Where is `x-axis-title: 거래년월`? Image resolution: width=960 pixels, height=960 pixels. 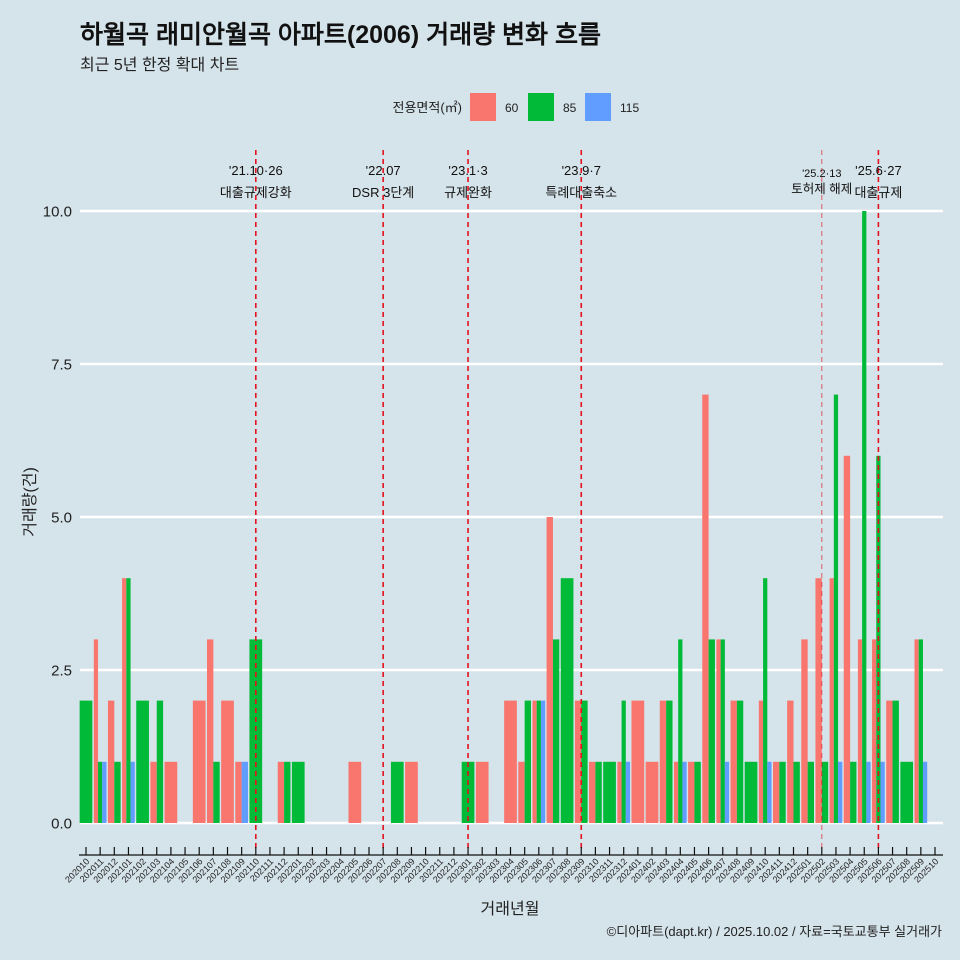
x-axis-title: 거래년월 is located at coordinates (510, 909).